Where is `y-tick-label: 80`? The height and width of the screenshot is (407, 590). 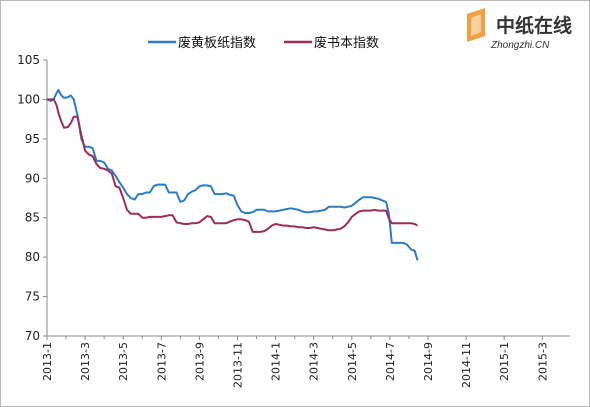 y-tick-label: 80 is located at coordinates (32, 257).